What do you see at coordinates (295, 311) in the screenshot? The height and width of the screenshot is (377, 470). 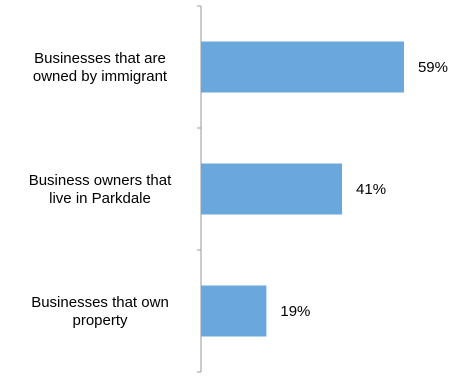 I see `data-label: 19%` at bounding box center [295, 311].